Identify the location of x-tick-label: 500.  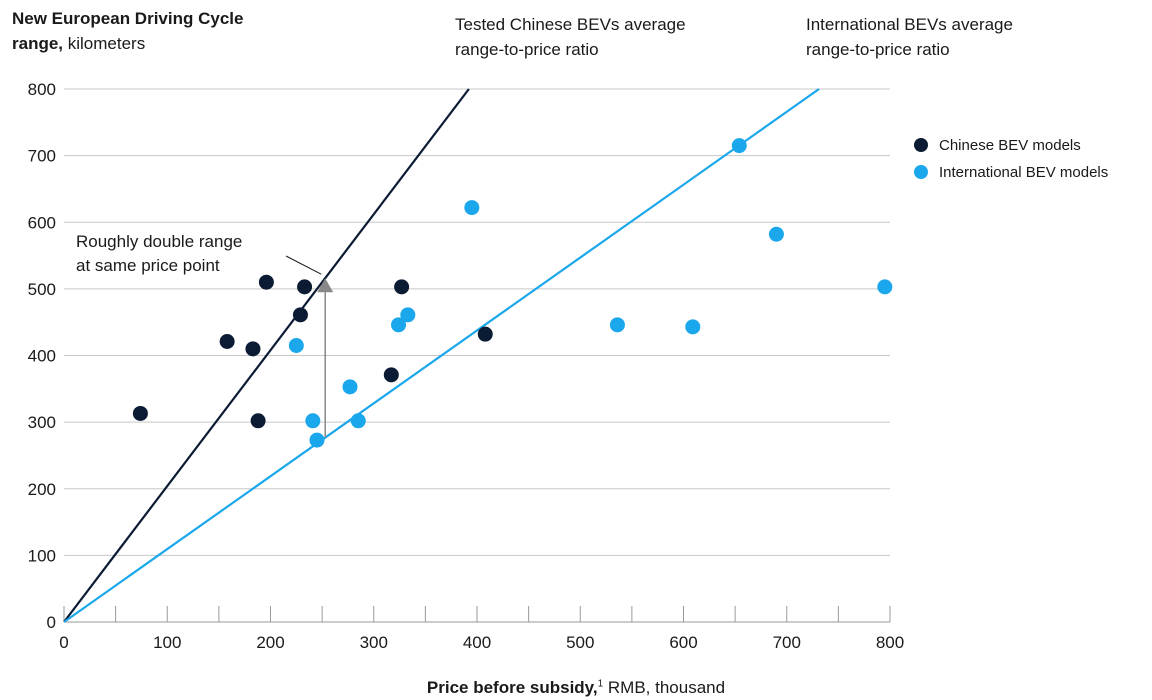
(580, 642).